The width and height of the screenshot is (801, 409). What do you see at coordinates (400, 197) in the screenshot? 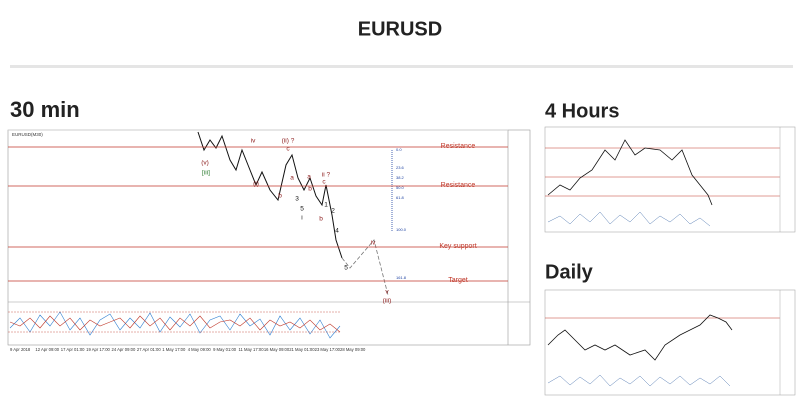
I see `fib-label: 61.8` at bounding box center [400, 197].